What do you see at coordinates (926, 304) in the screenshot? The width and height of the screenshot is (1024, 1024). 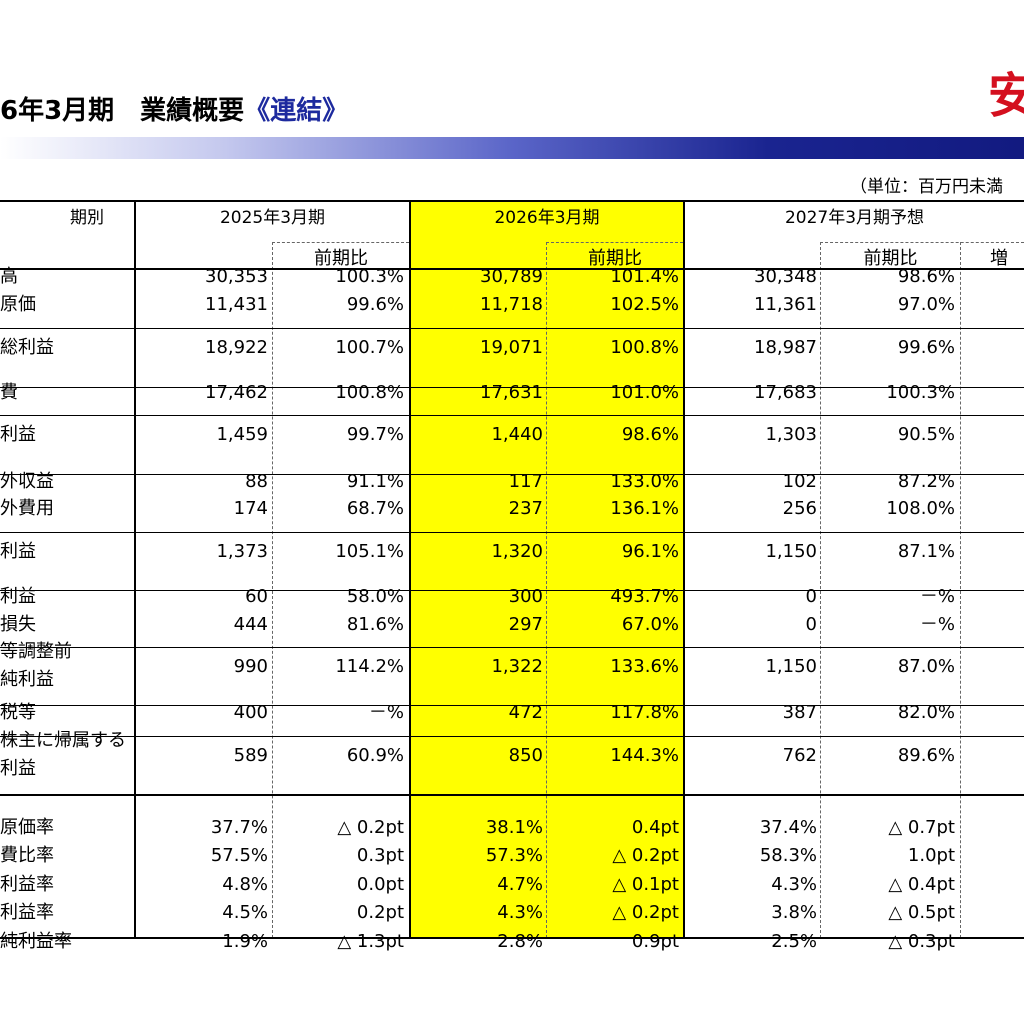 I see `table-cell-r27: 97.0%` at bounding box center [926, 304].